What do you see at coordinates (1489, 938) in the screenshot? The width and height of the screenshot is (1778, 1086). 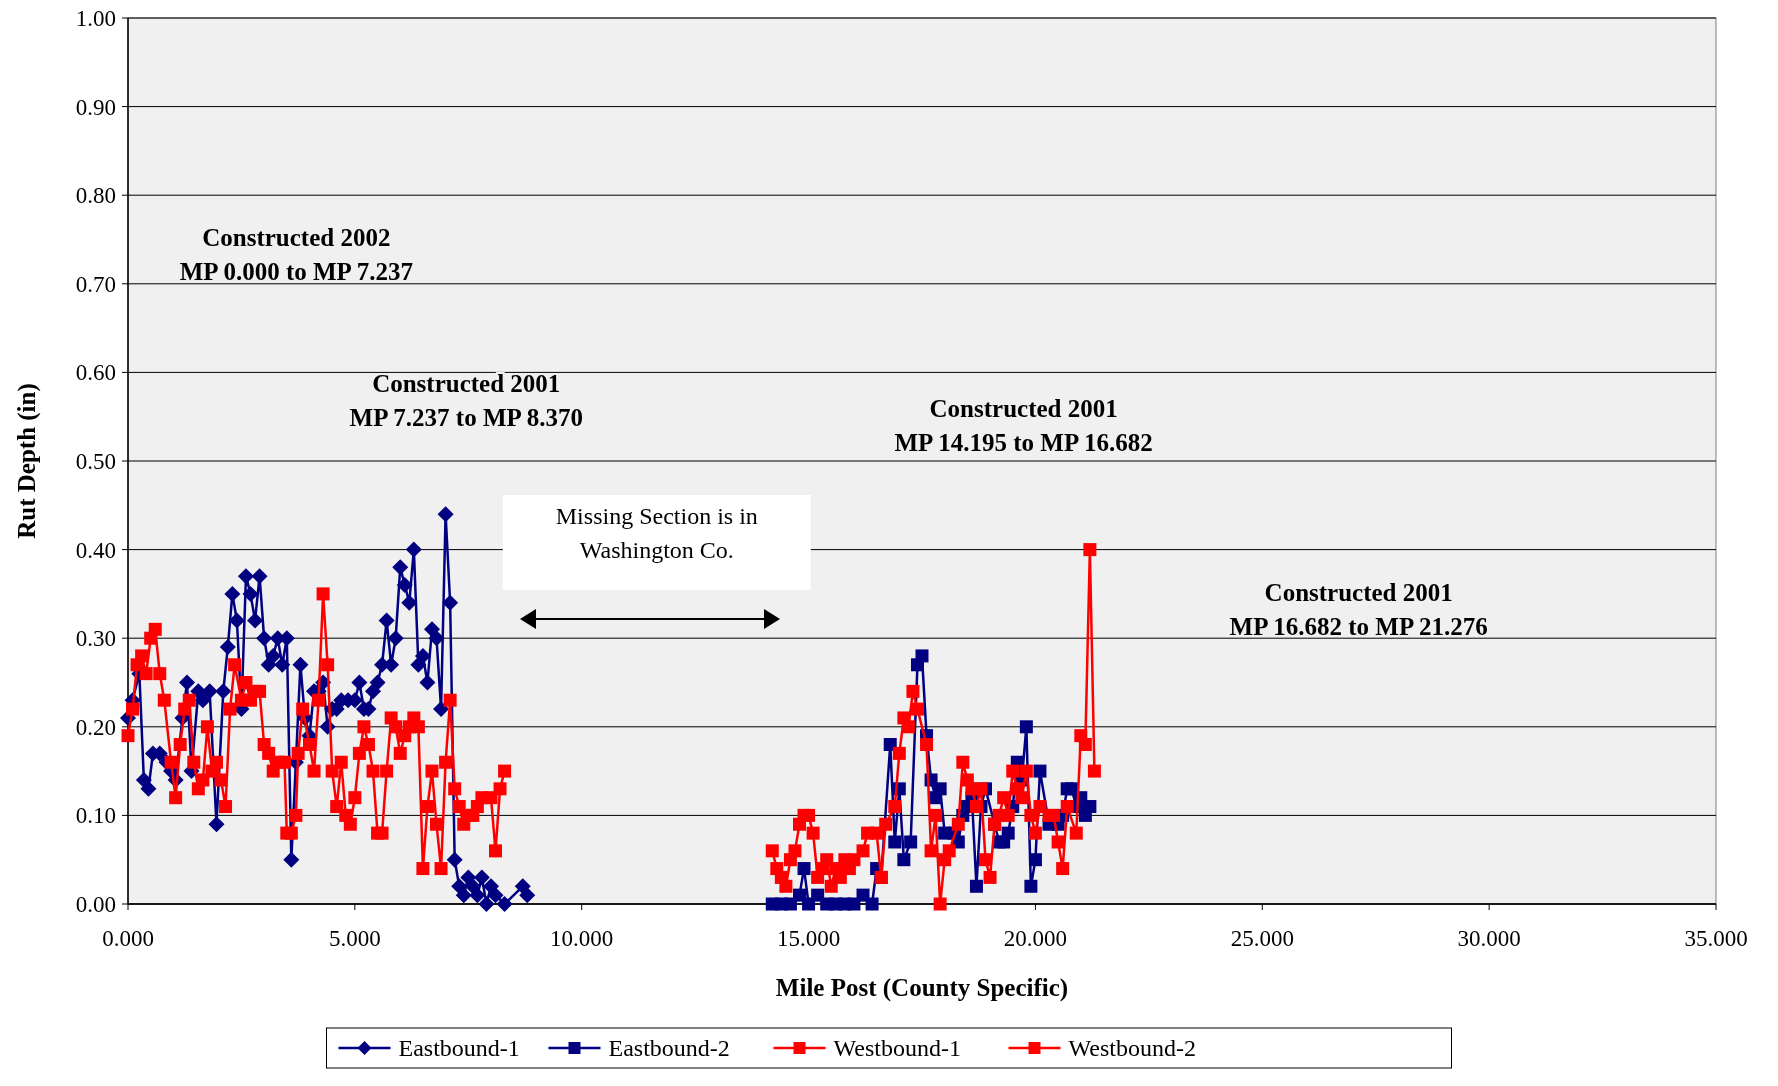 I see `x-tick-label: 30.000` at bounding box center [1489, 938].